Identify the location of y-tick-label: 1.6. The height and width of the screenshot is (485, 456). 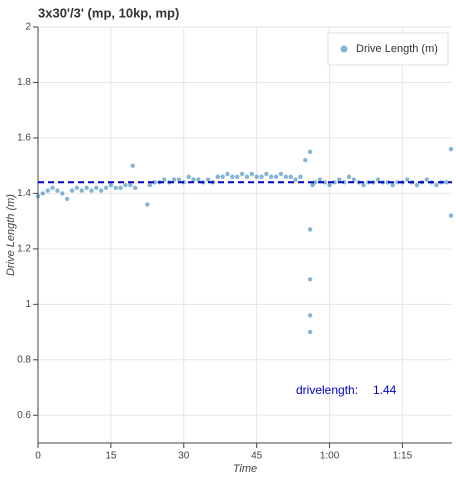
(24, 138).